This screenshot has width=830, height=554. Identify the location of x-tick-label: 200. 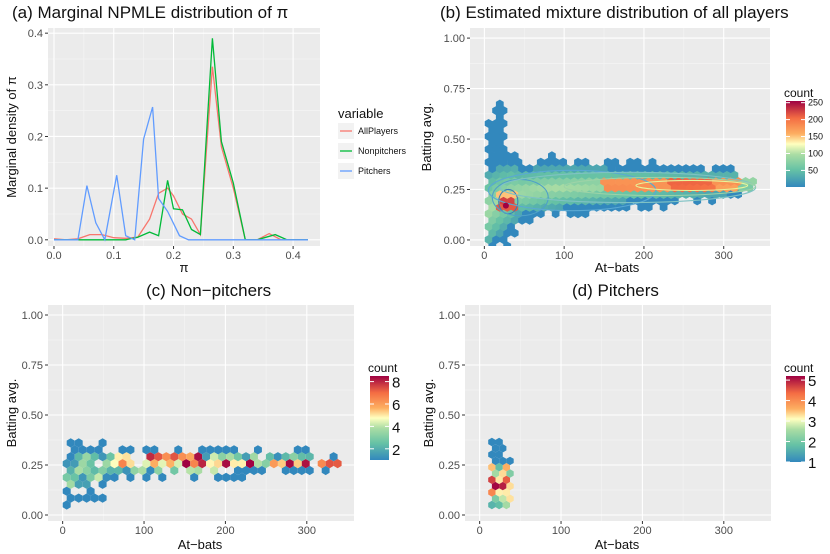
(642, 531).